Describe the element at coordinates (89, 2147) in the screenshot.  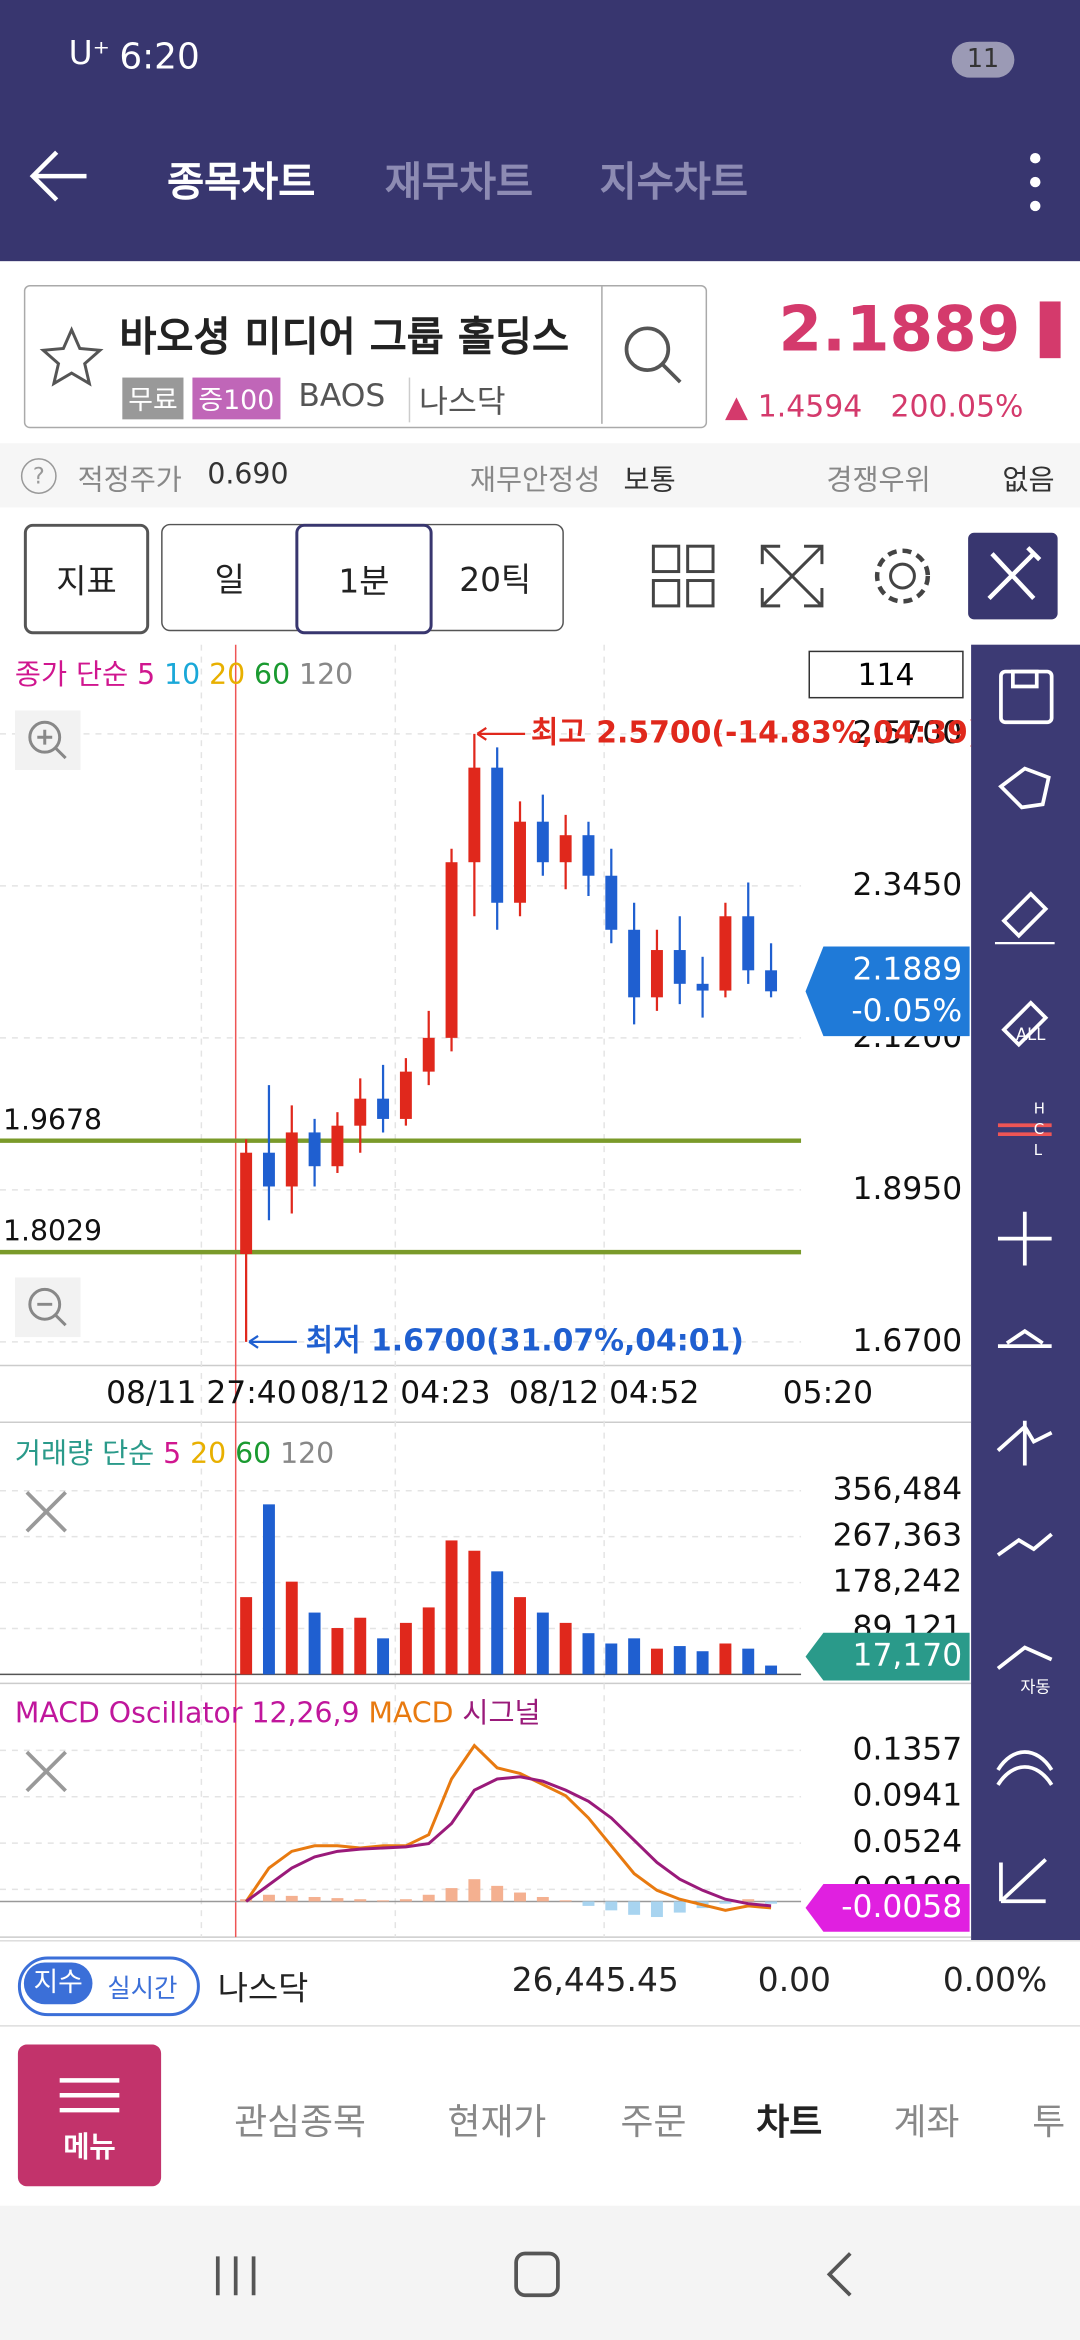
I see `menu-label: 메뉴` at that location.